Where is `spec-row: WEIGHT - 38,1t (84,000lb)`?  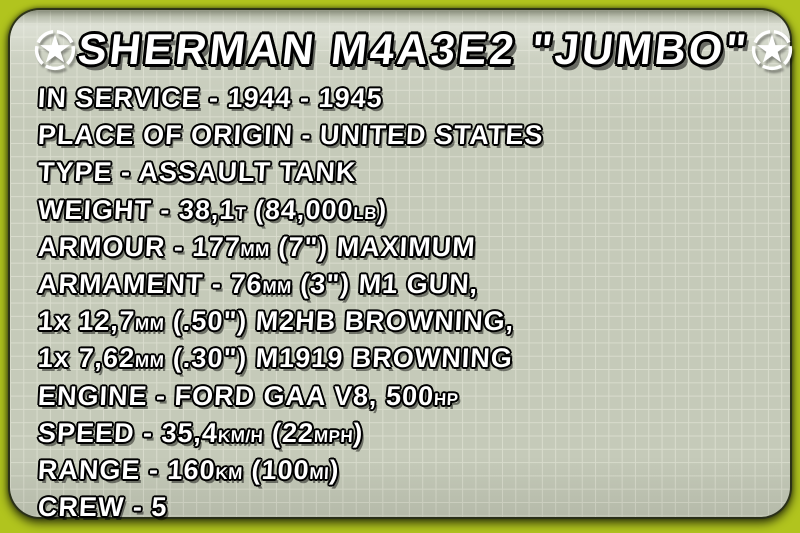 spec-row: WEIGHT - 38,1t (84,000lb) is located at coordinates (406, 210).